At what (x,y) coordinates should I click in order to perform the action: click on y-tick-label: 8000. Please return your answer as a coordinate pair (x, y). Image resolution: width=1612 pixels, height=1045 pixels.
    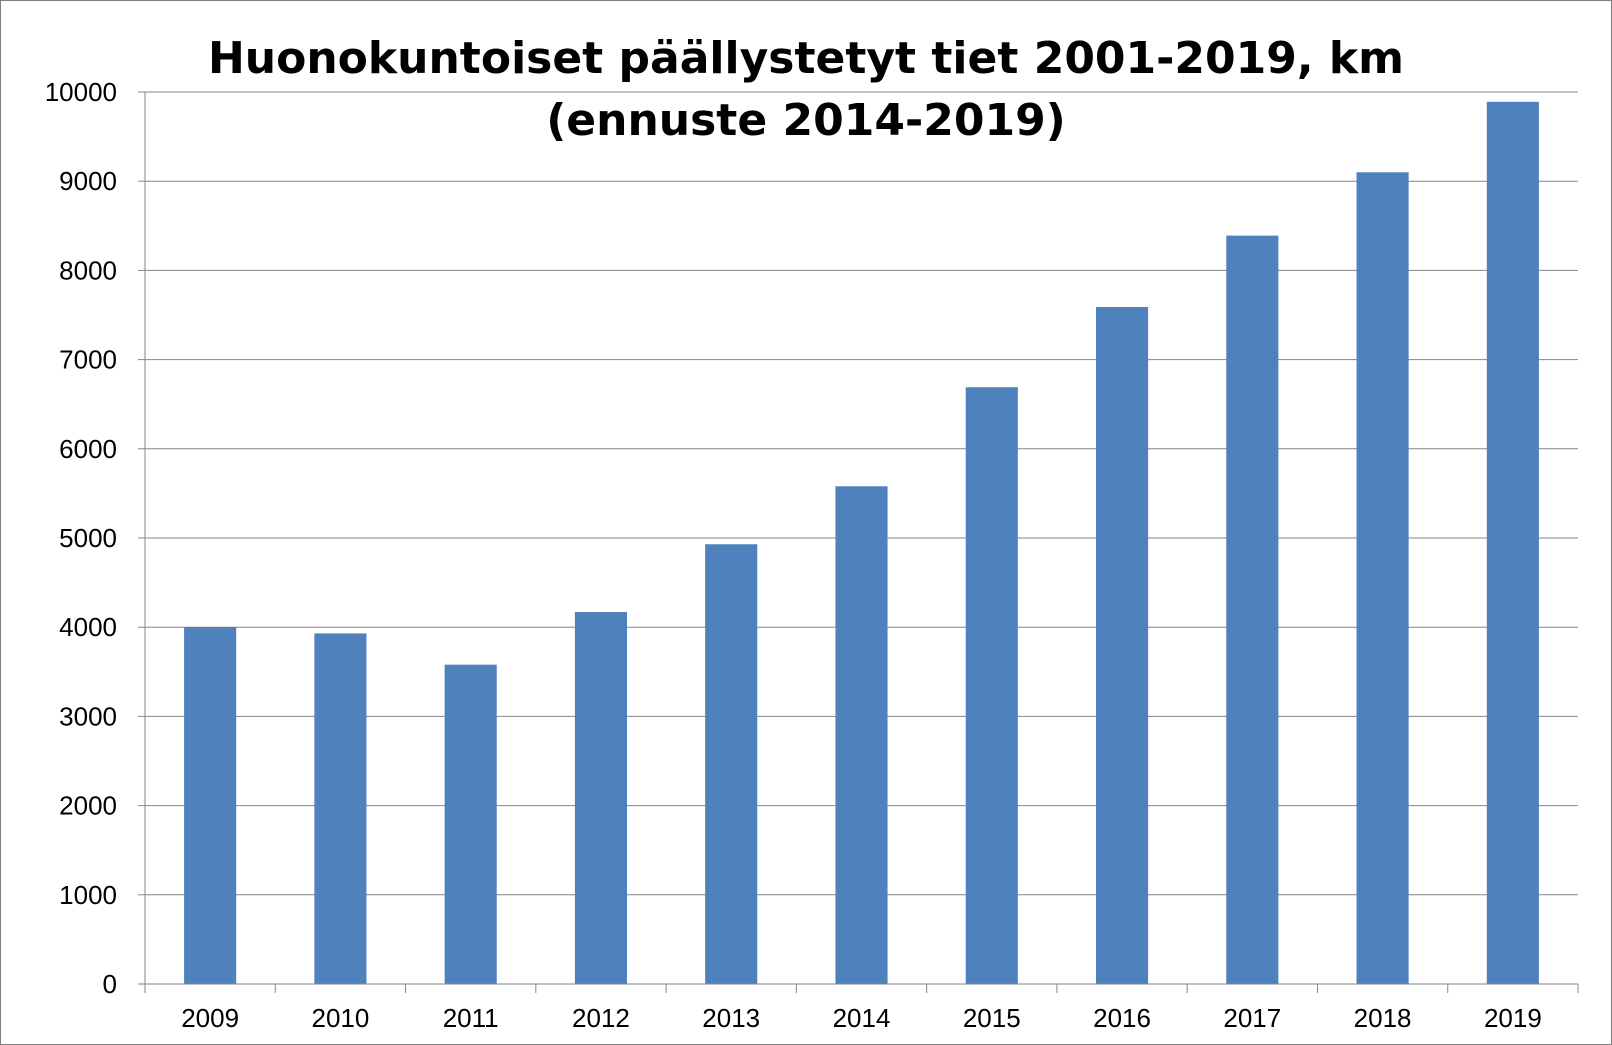
    Looking at the image, I should click on (88, 270).